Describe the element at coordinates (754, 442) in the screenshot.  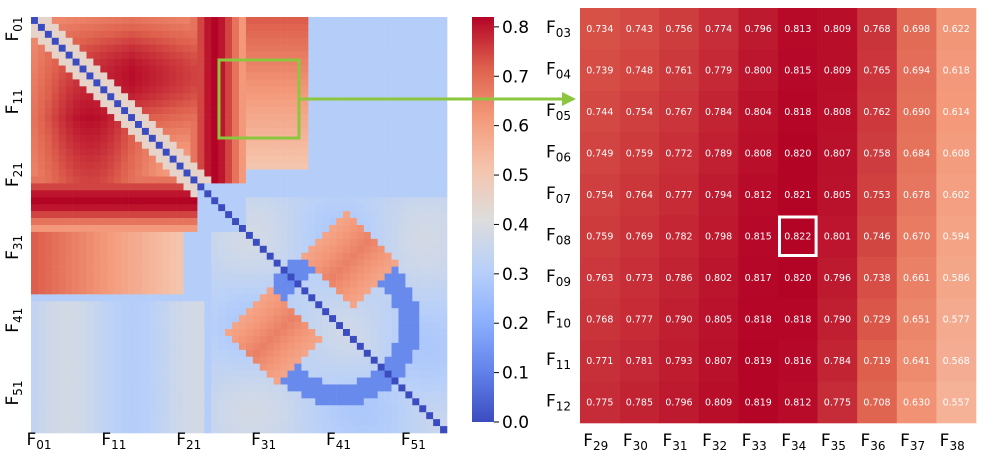
I see `zoomed-x-tick: F33` at that location.